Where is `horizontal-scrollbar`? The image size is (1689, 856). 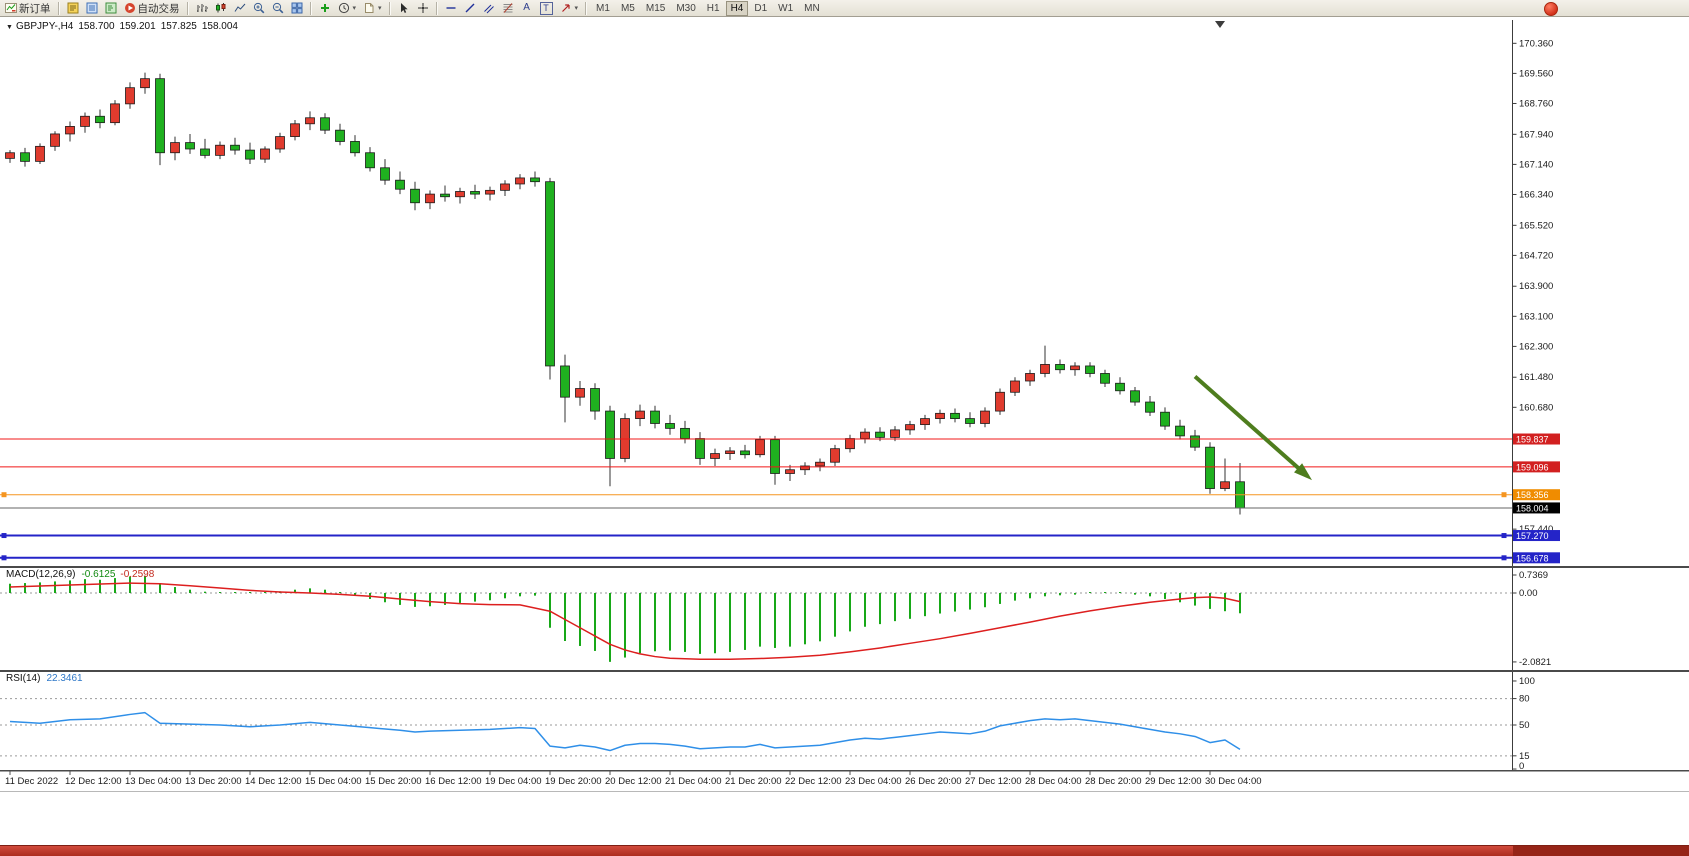
horizontal-scrollbar is located at coordinates (844, 850).